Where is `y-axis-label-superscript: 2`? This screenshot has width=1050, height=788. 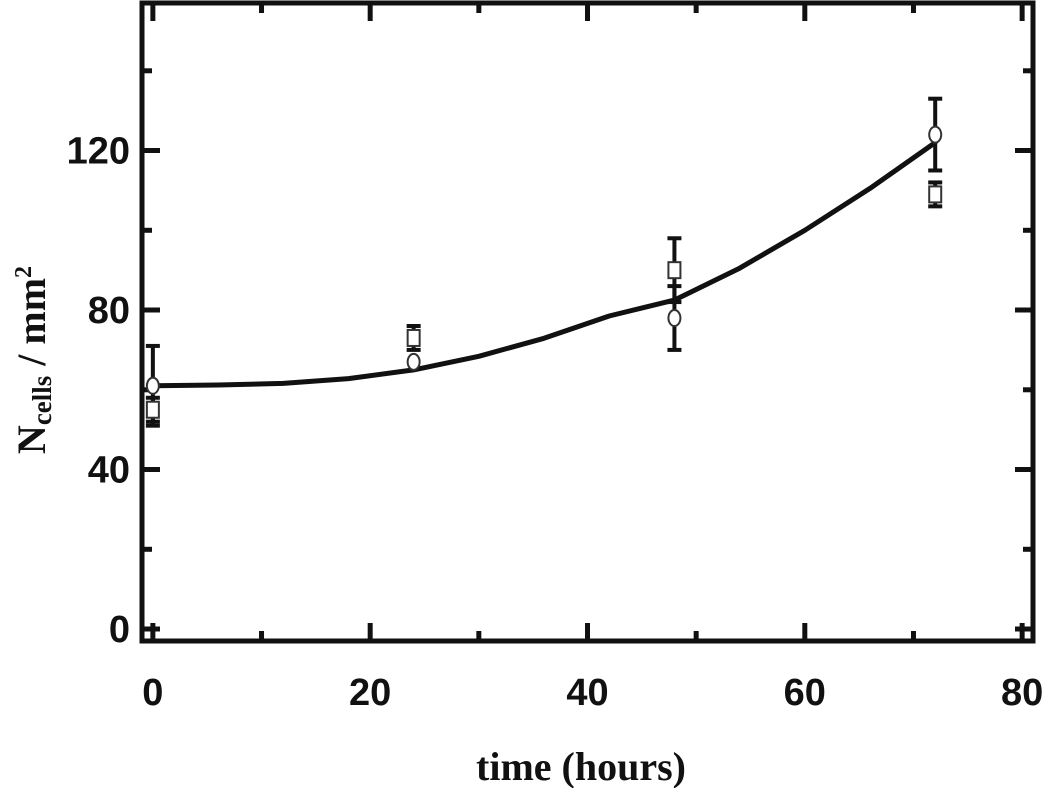
y-axis-label-superscript: 2 is located at coordinates (24, 272).